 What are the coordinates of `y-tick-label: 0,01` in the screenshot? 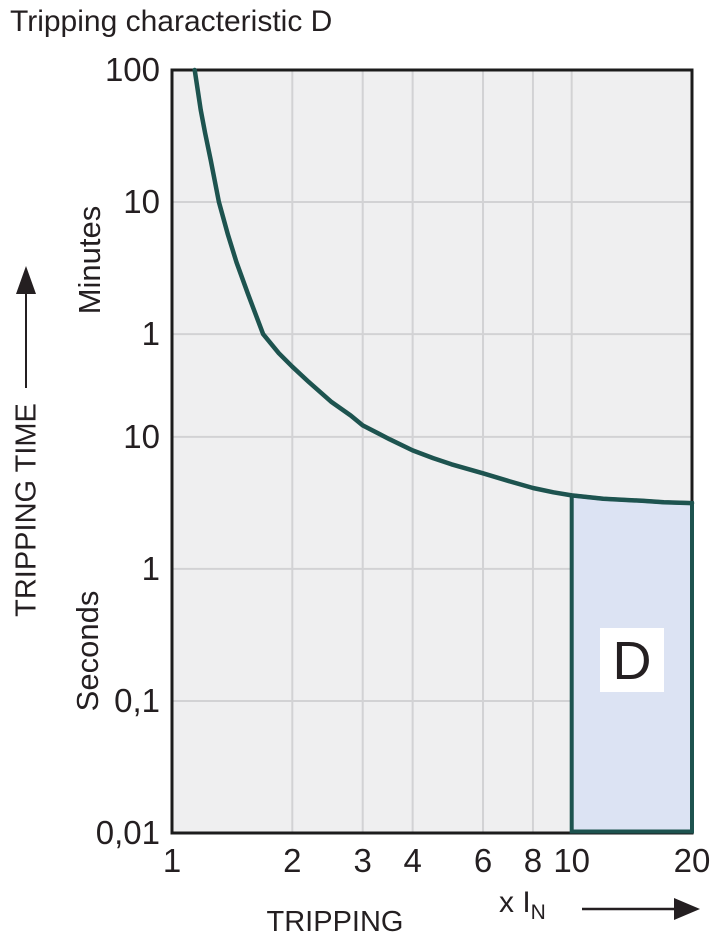 It's located at (128, 832).